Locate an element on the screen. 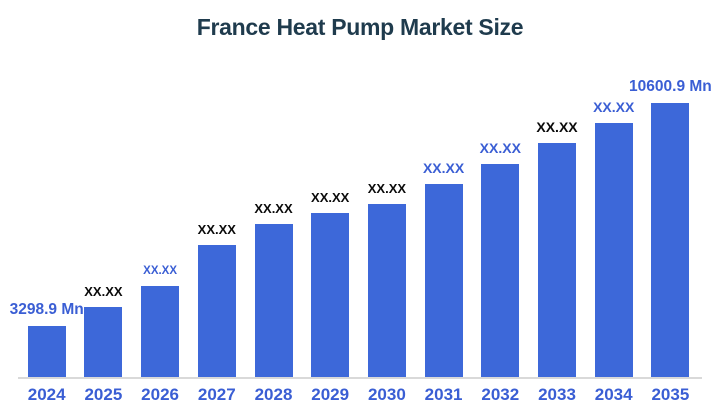 The image size is (720, 420). bar-2024 is located at coordinates (46, 351).